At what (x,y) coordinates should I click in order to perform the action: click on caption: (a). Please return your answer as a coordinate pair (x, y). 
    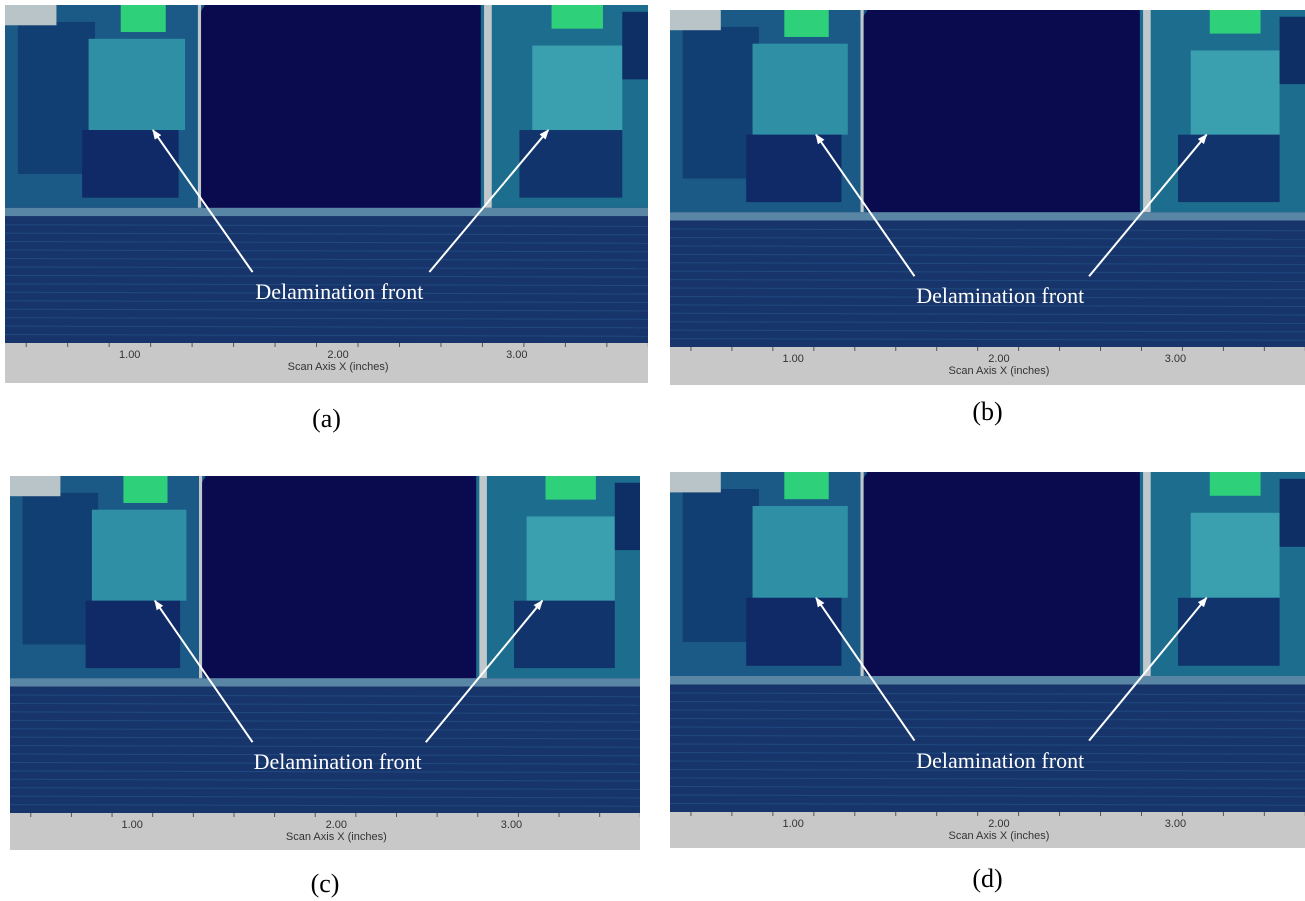
    Looking at the image, I should click on (326, 418).